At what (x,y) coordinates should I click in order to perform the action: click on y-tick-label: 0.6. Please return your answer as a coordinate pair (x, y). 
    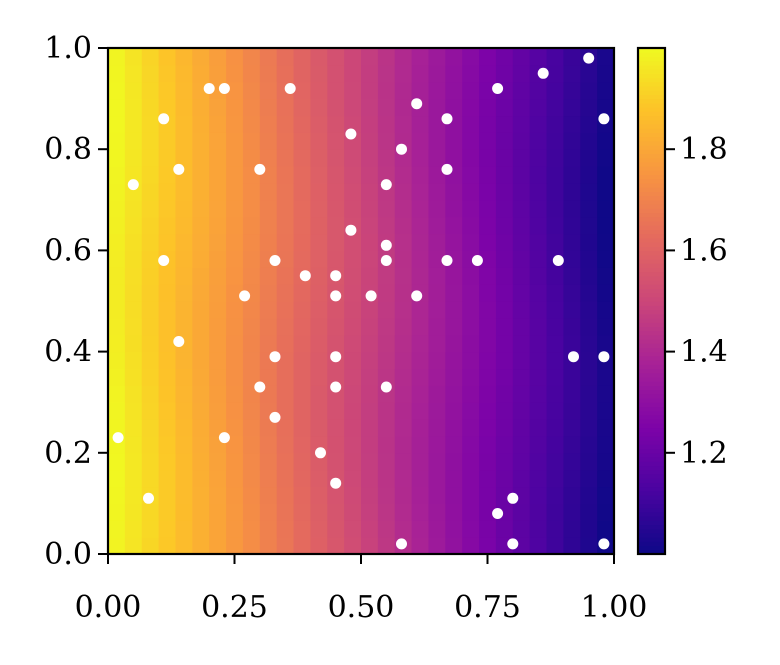
    Looking at the image, I should click on (68, 250).